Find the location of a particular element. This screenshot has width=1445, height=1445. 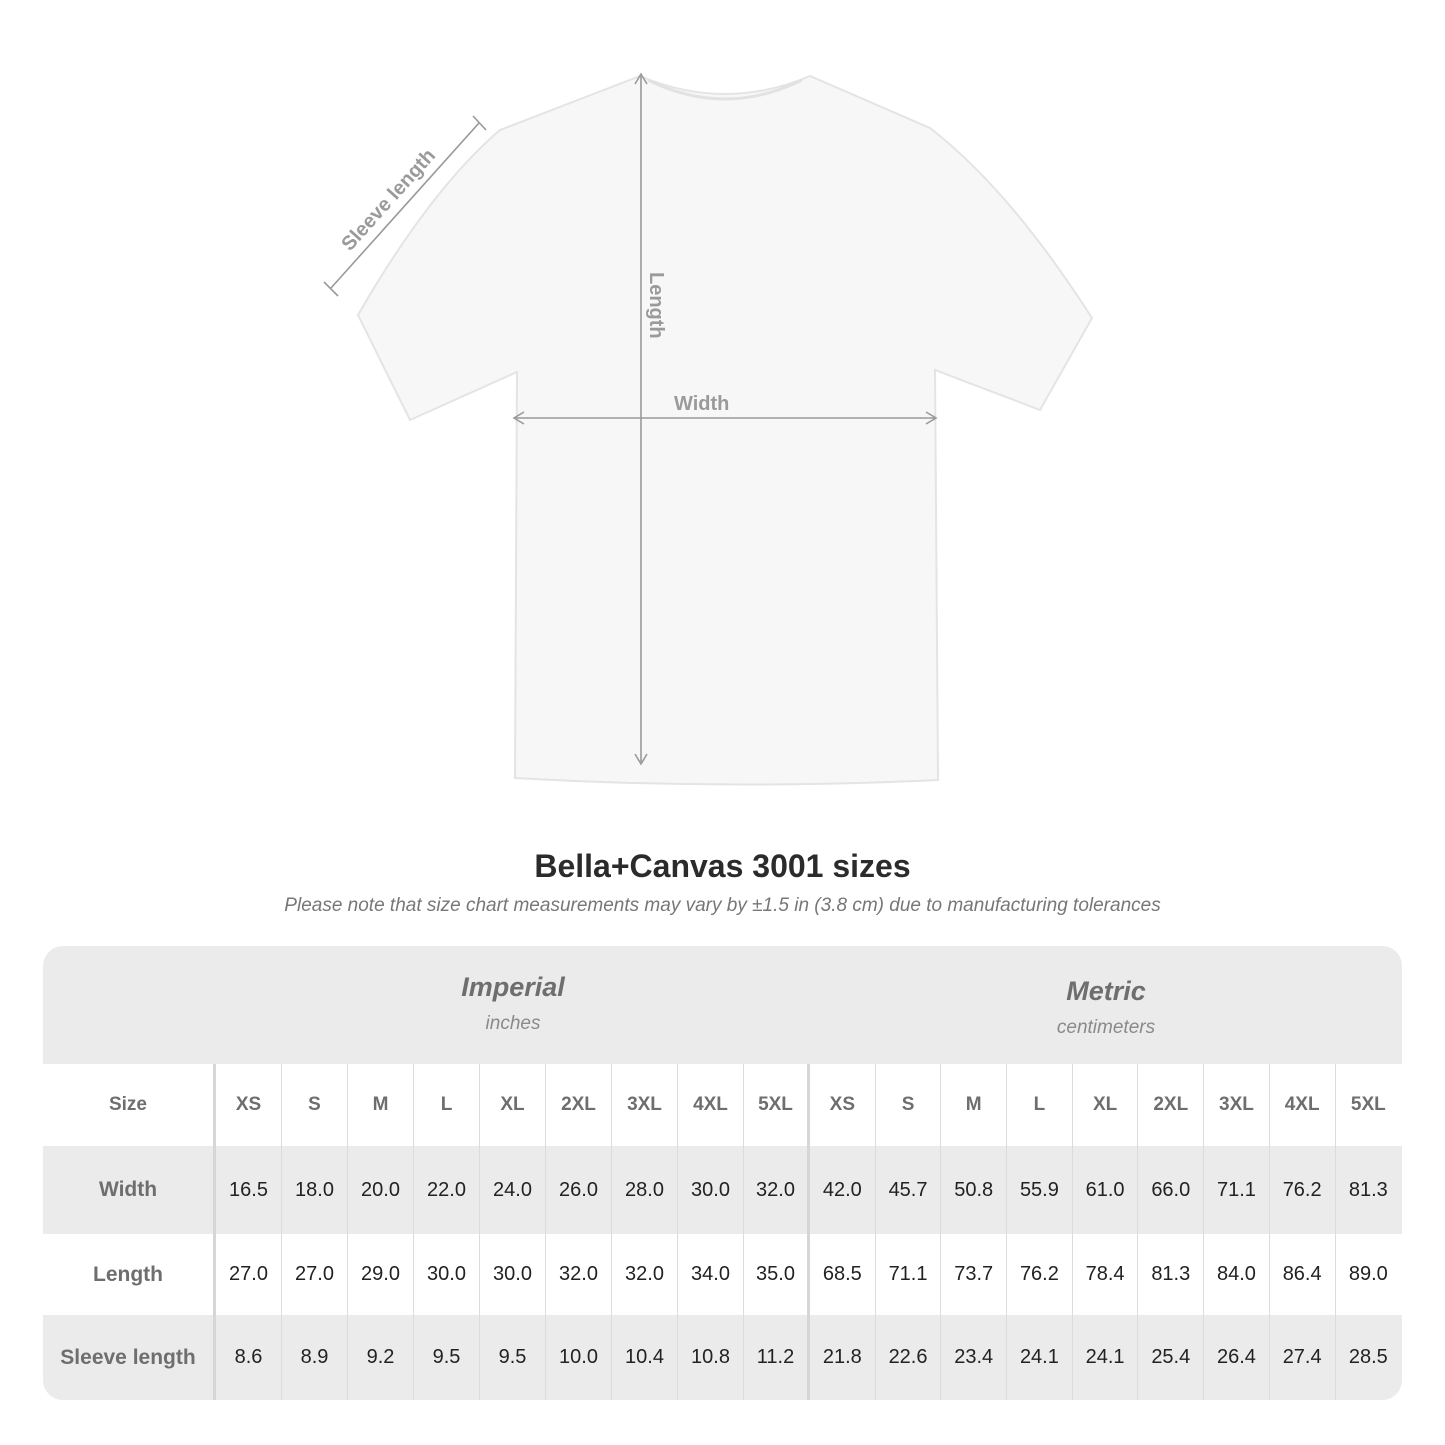

metric-value-cell: 23.4 is located at coordinates (974, 1357).